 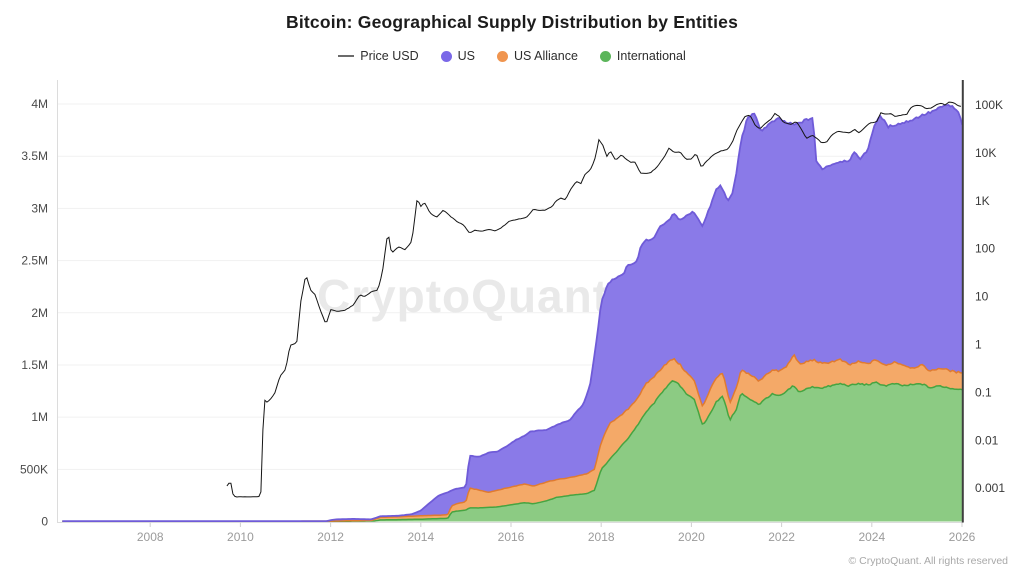 What do you see at coordinates (985, 249) in the screenshot?
I see `y-right-tick-label: 100` at bounding box center [985, 249].